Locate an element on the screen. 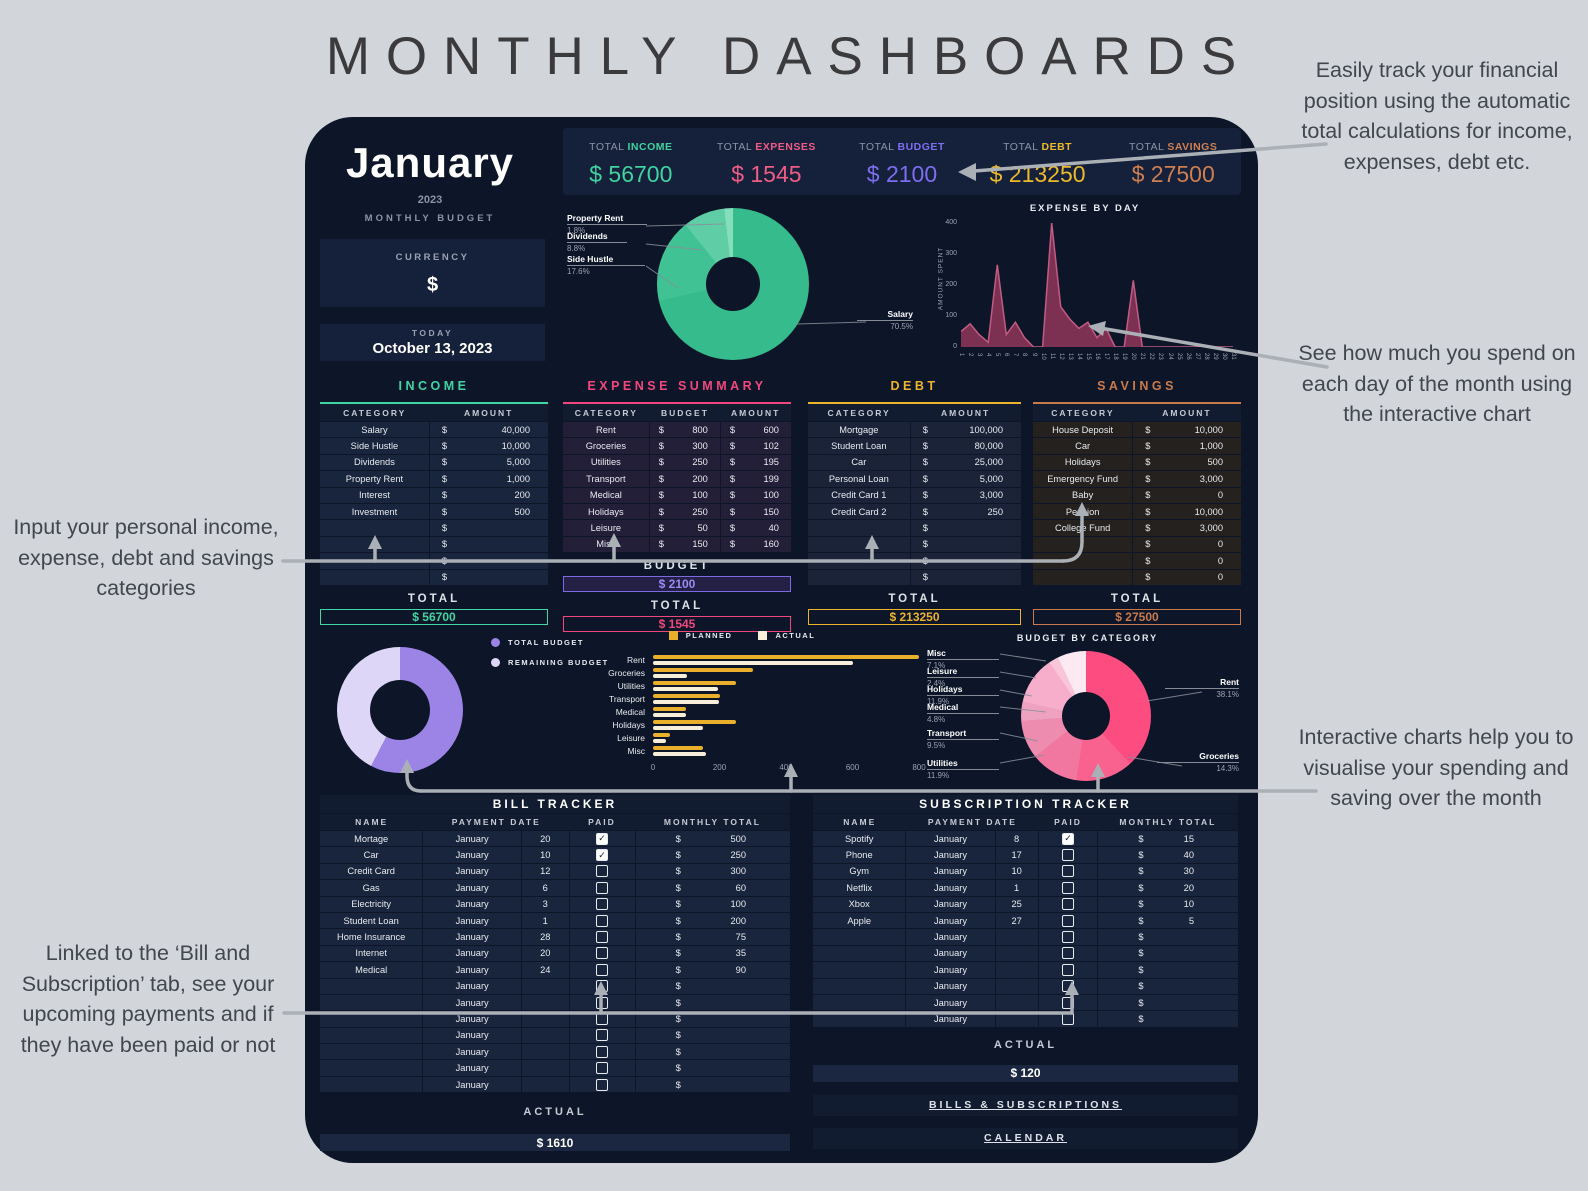 This screenshot has width=1588, height=1191. payment-day-cell: 6 is located at coordinates (545, 888).